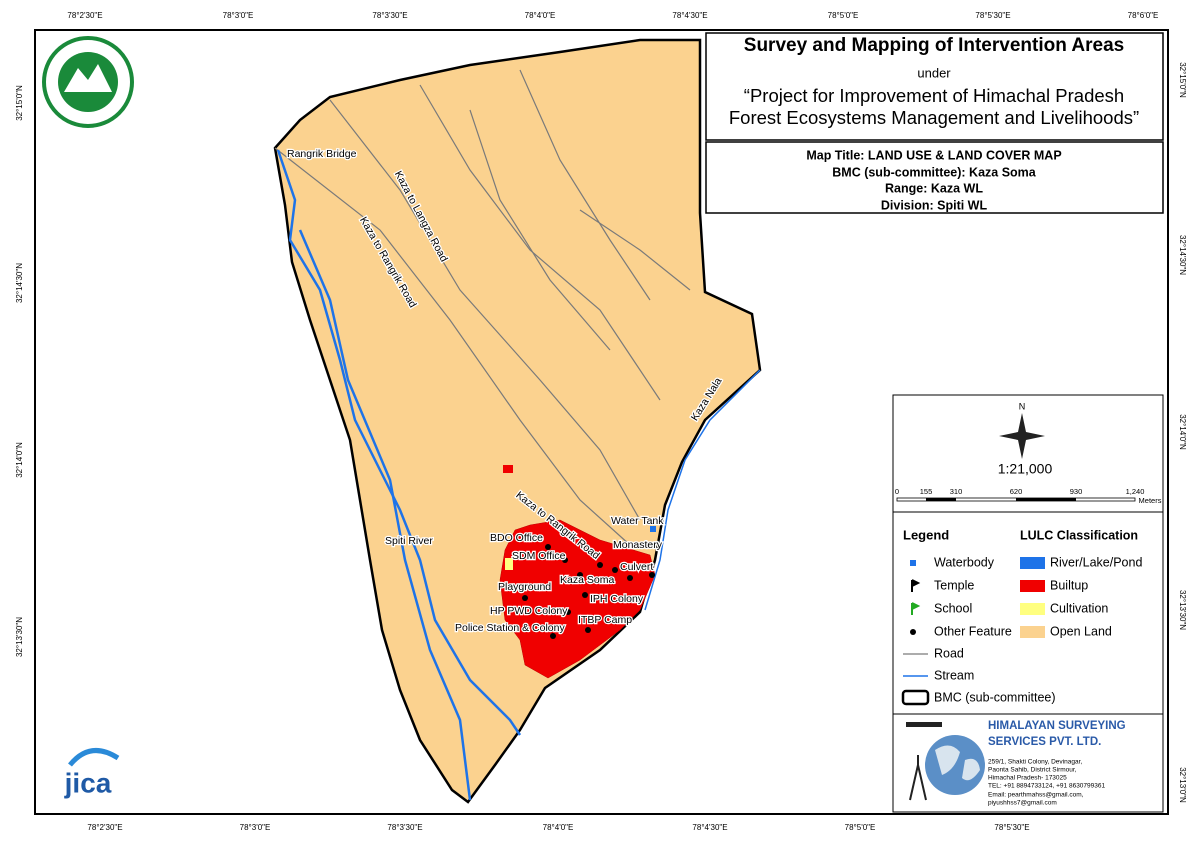 This screenshot has height=853, width=1200. What do you see at coordinates (1022, 406) in the screenshot?
I see `north-label: N` at bounding box center [1022, 406].